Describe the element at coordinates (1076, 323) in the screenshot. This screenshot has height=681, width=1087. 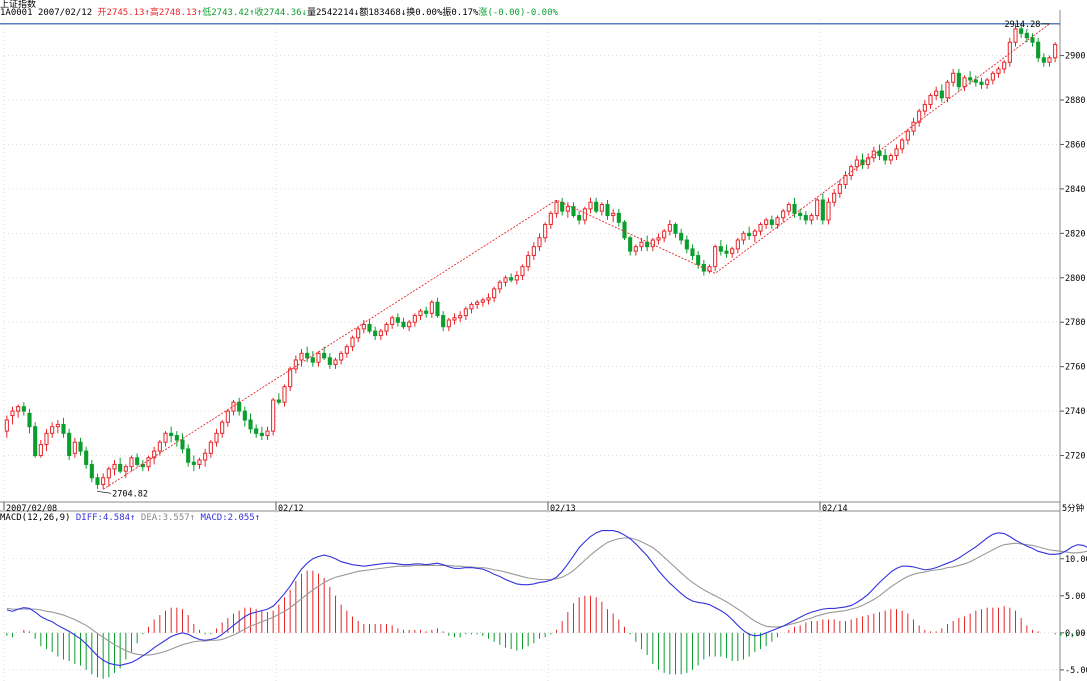
I see `price-tick-label: 2780.00` at that location.